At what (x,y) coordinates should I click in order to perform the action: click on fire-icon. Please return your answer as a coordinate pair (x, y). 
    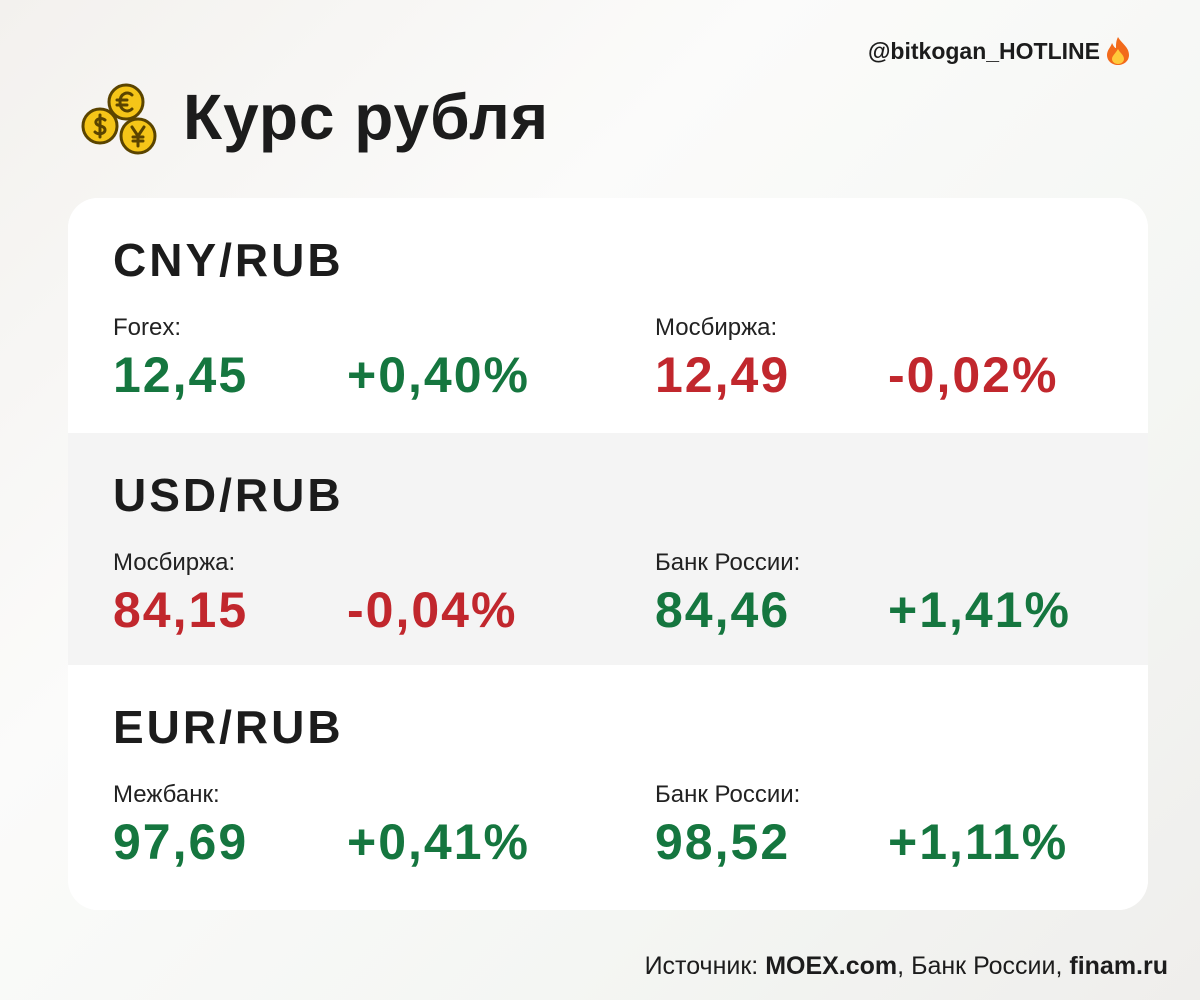
    Looking at the image, I should click on (1118, 51).